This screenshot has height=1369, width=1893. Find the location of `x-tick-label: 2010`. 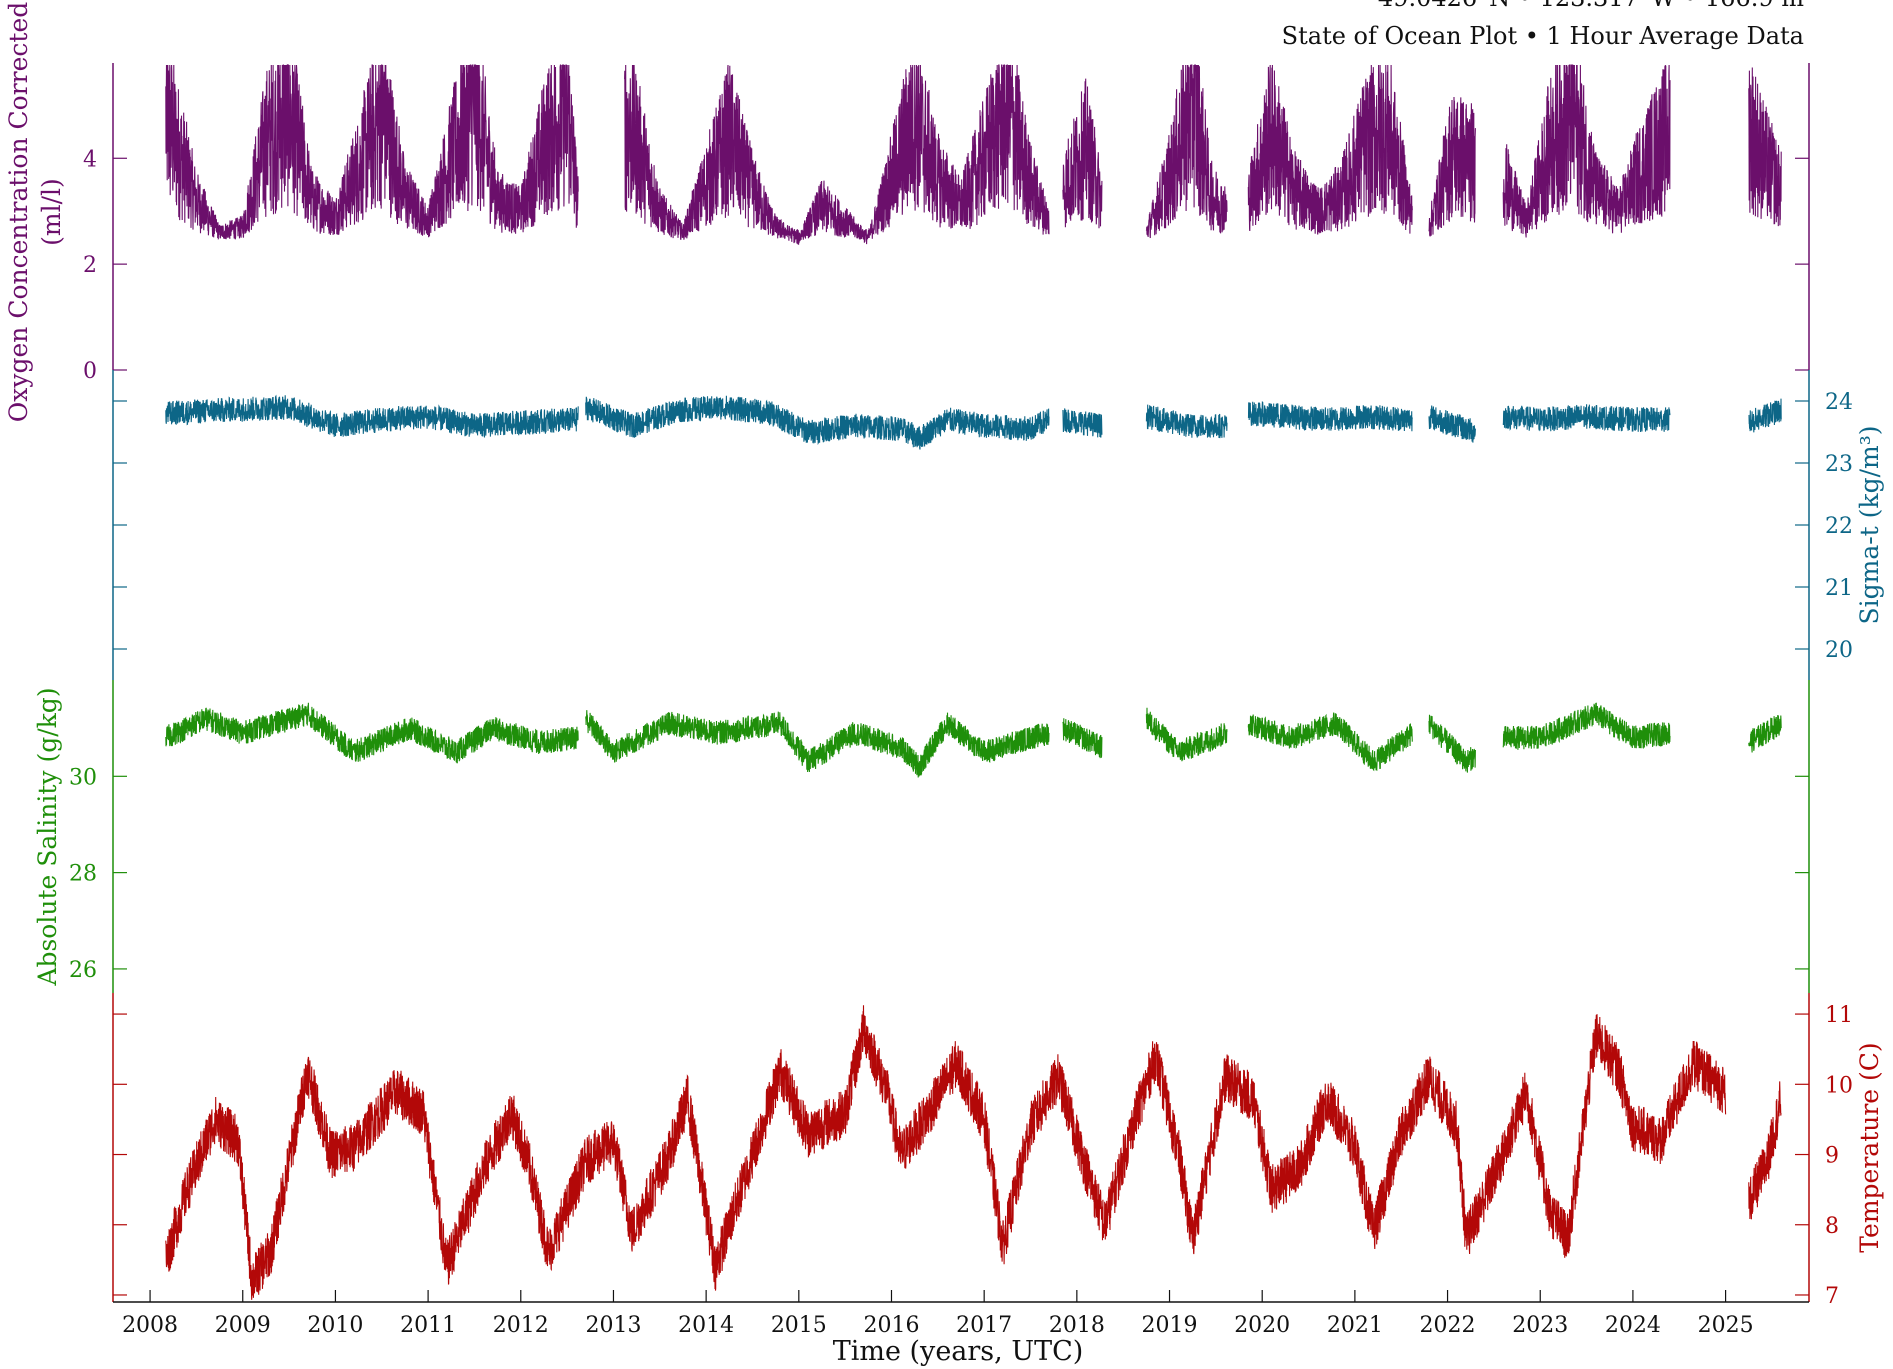

x-tick-label: 2010 is located at coordinates (335, 1325).